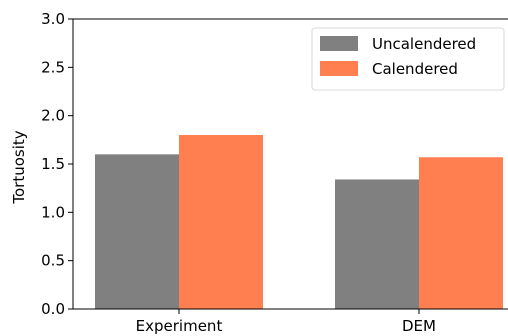  What do you see at coordinates (339, 68) in the screenshot?
I see `legend-swatch-calendered` at bounding box center [339, 68].